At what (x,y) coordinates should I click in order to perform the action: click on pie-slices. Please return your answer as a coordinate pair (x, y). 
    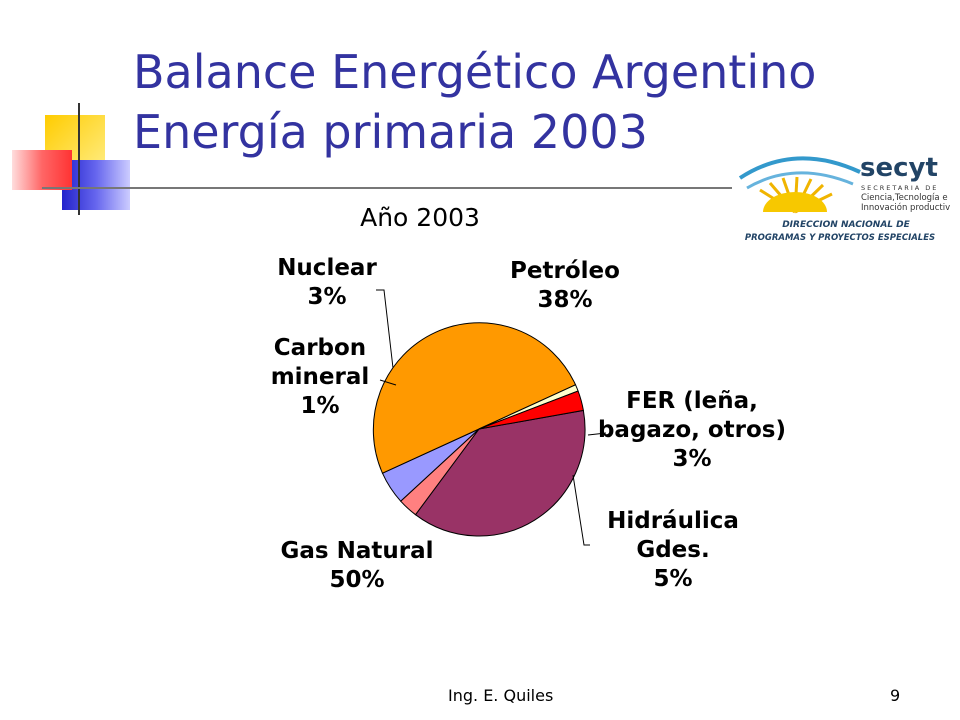
    Looking at the image, I should click on (479, 429).